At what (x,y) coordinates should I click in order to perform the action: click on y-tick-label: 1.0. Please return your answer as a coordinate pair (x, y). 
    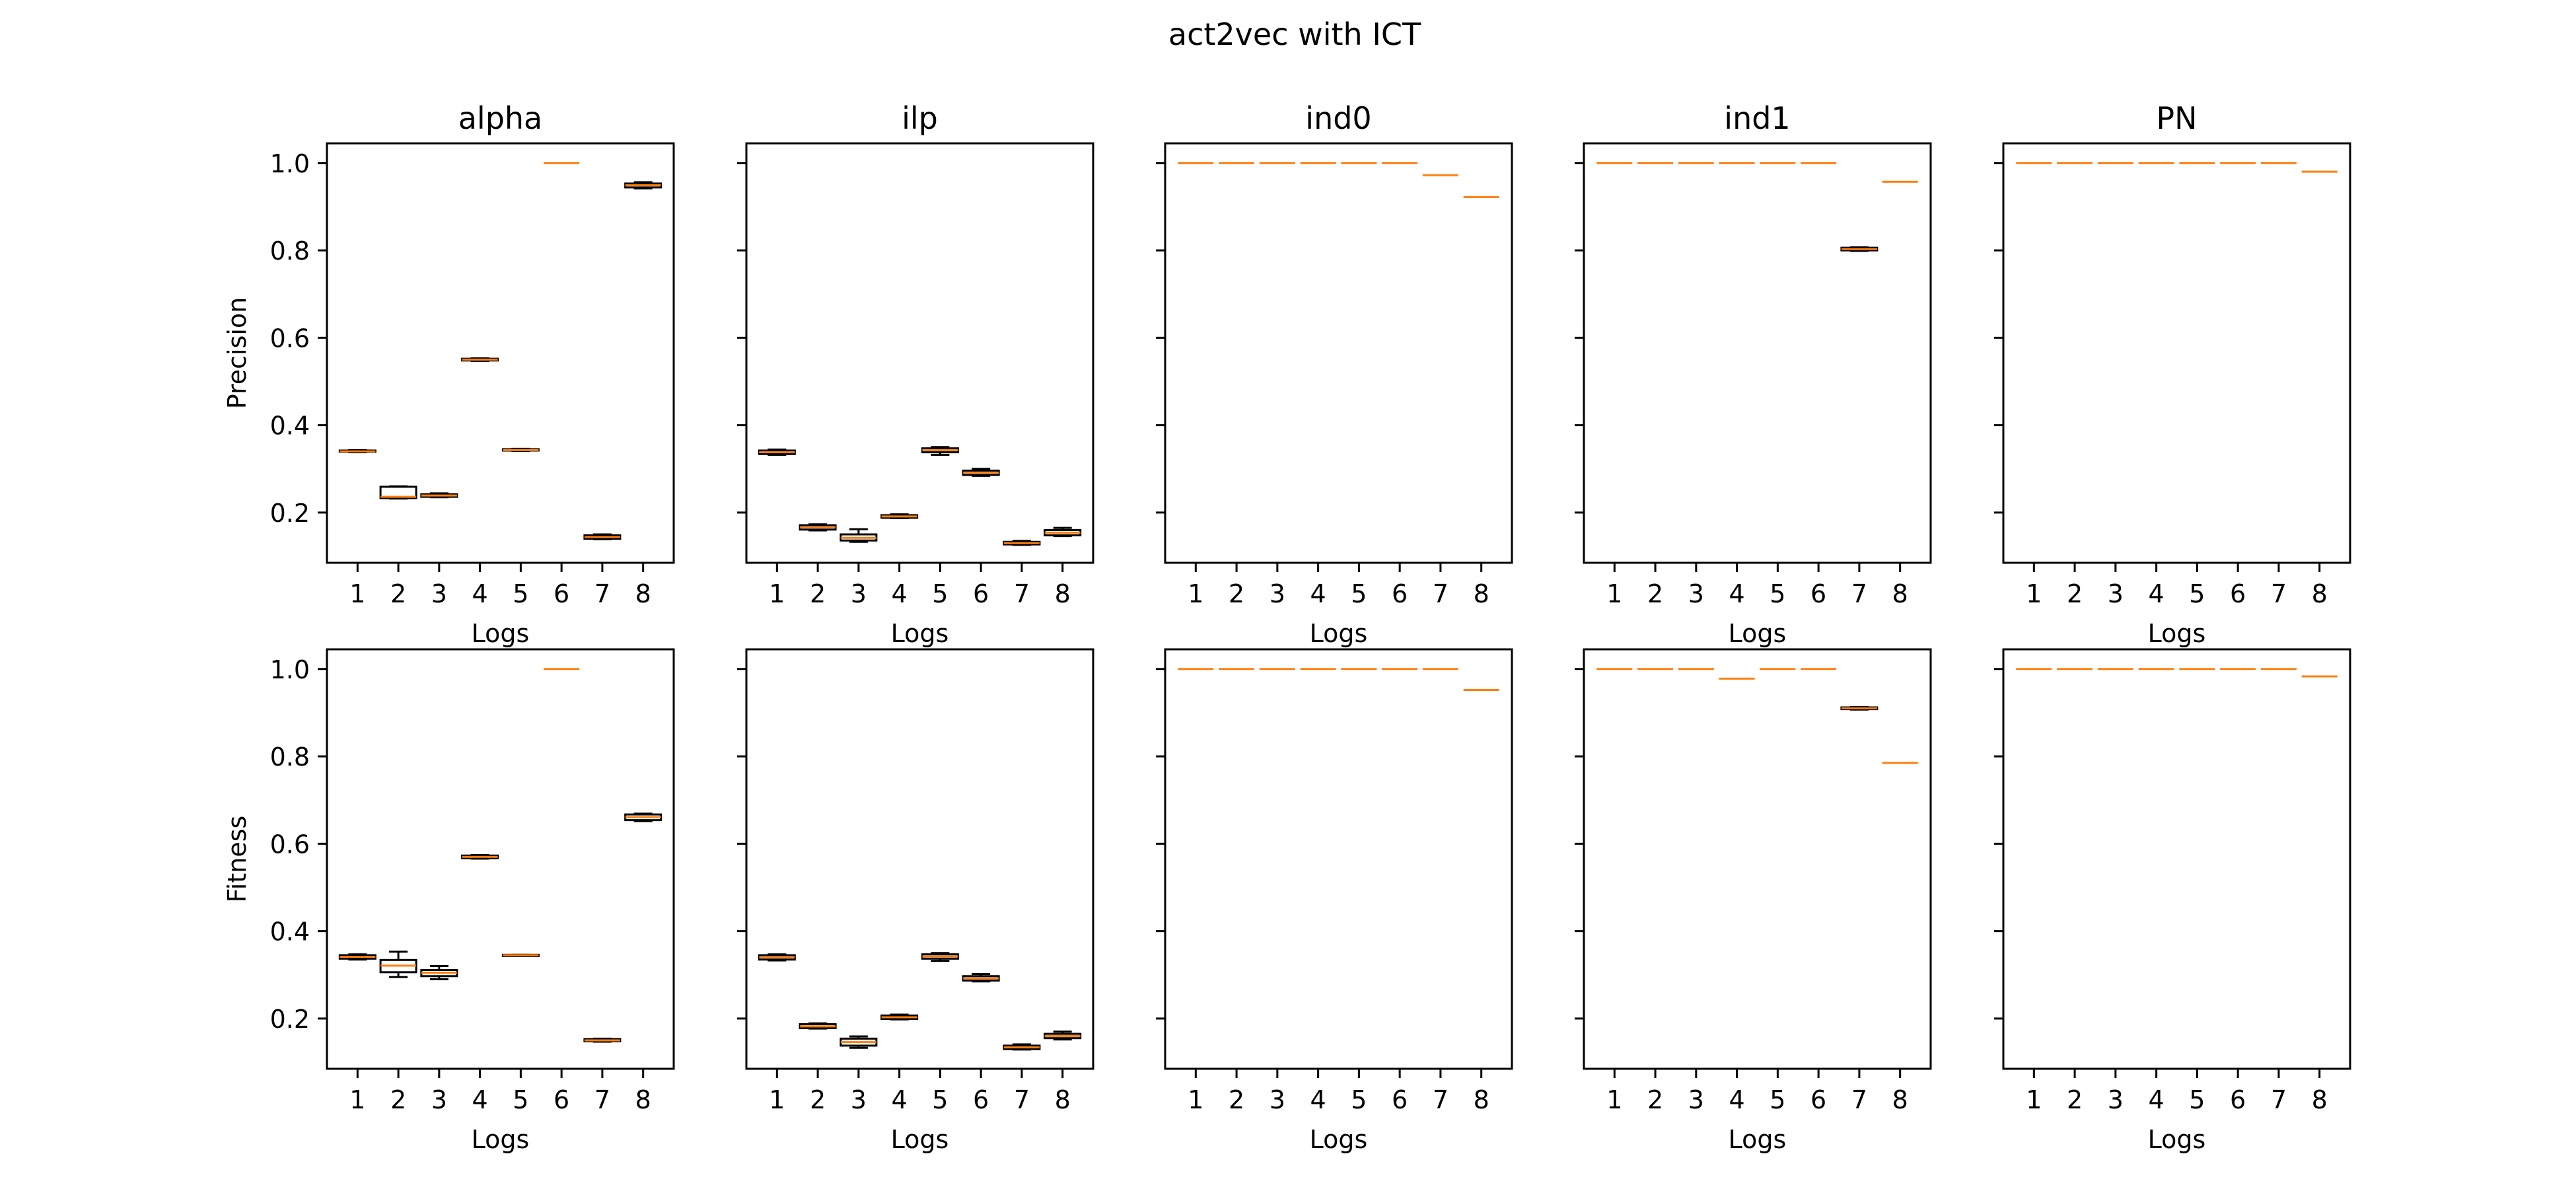
    Looking at the image, I should click on (290, 669).